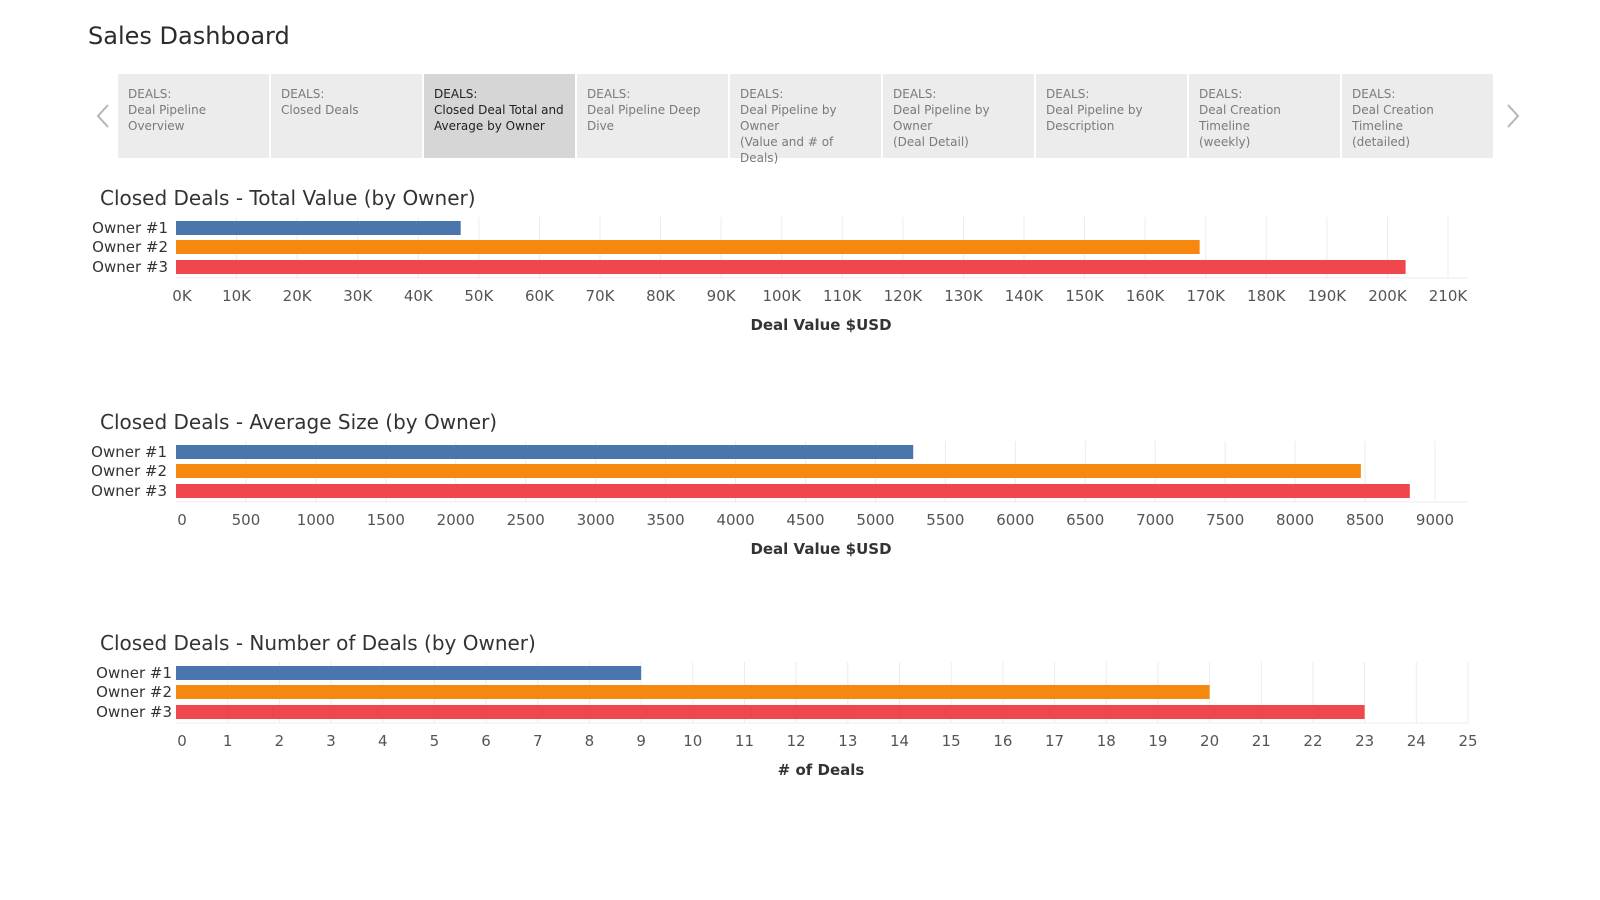 The height and width of the screenshot is (900, 1600). I want to click on x-tick-label: 1000, so click(316, 520).